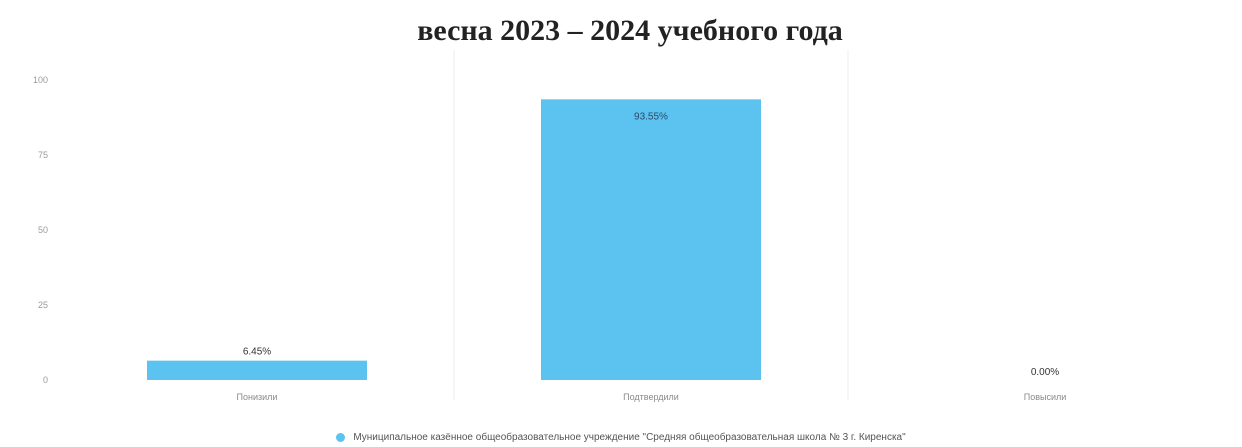  What do you see at coordinates (43, 155) in the screenshot?
I see `y-tick-label: 75` at bounding box center [43, 155].